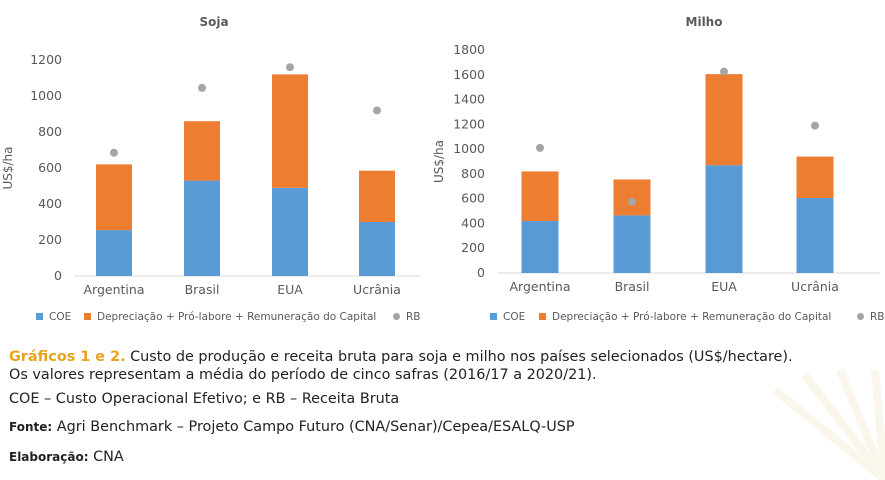 The width and height of the screenshot is (885, 480). I want to click on chart-1-x-tick-label: Argentina, so click(540, 286).